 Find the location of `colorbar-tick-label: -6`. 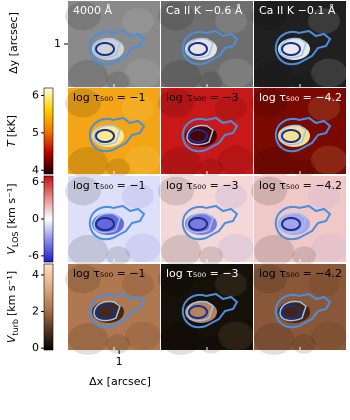

colorbar-tick-label: -6 is located at coordinates (33, 255).